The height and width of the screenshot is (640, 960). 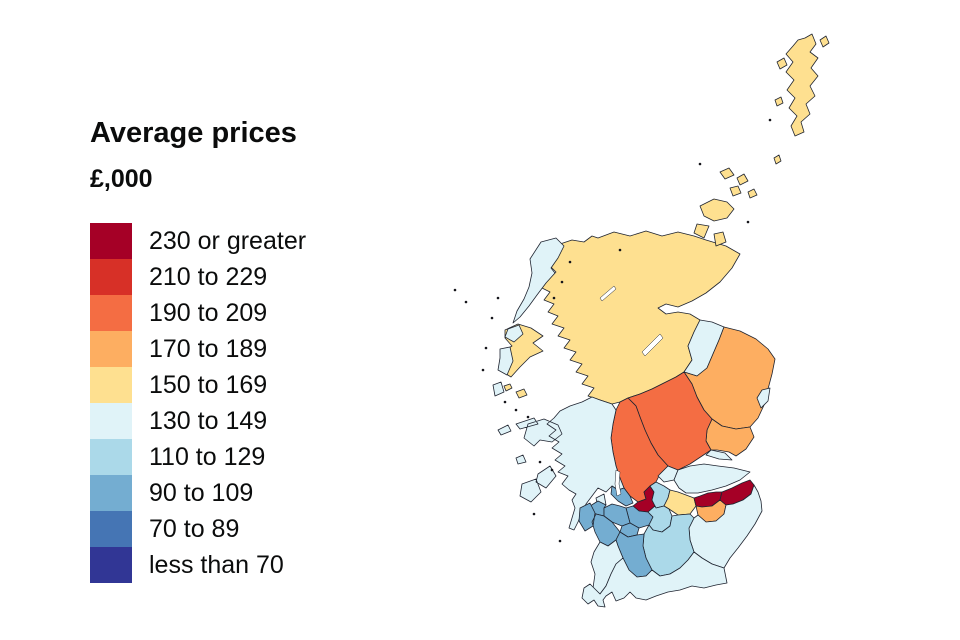 What do you see at coordinates (801, 99) in the screenshot?
I see `map-region-shetland: Shetland Islands — 150 to 169` at bounding box center [801, 99].